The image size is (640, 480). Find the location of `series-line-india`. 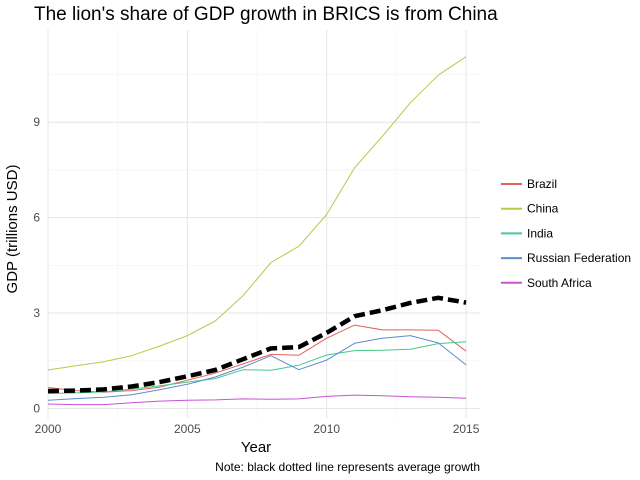

series-line-india is located at coordinates (257, 367).